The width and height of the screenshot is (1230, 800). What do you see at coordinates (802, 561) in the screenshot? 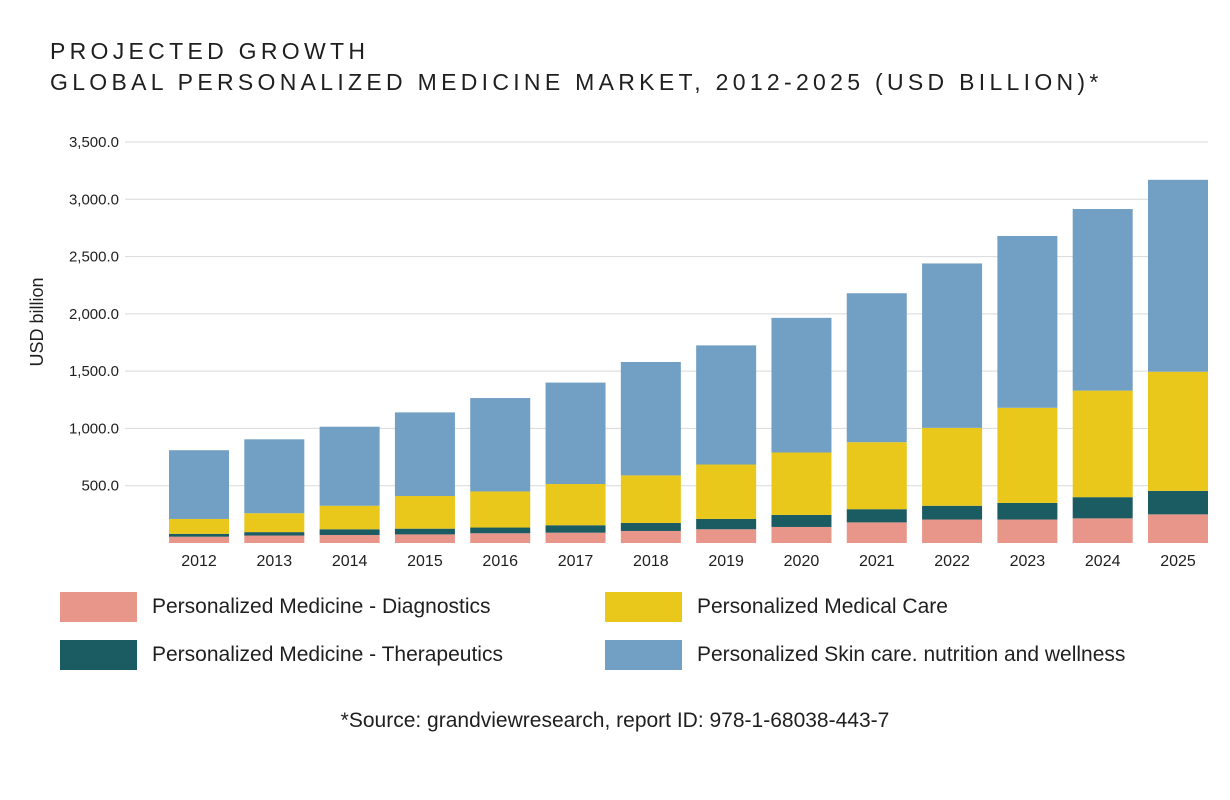
I see `x-tick-label: 2020` at bounding box center [802, 561].